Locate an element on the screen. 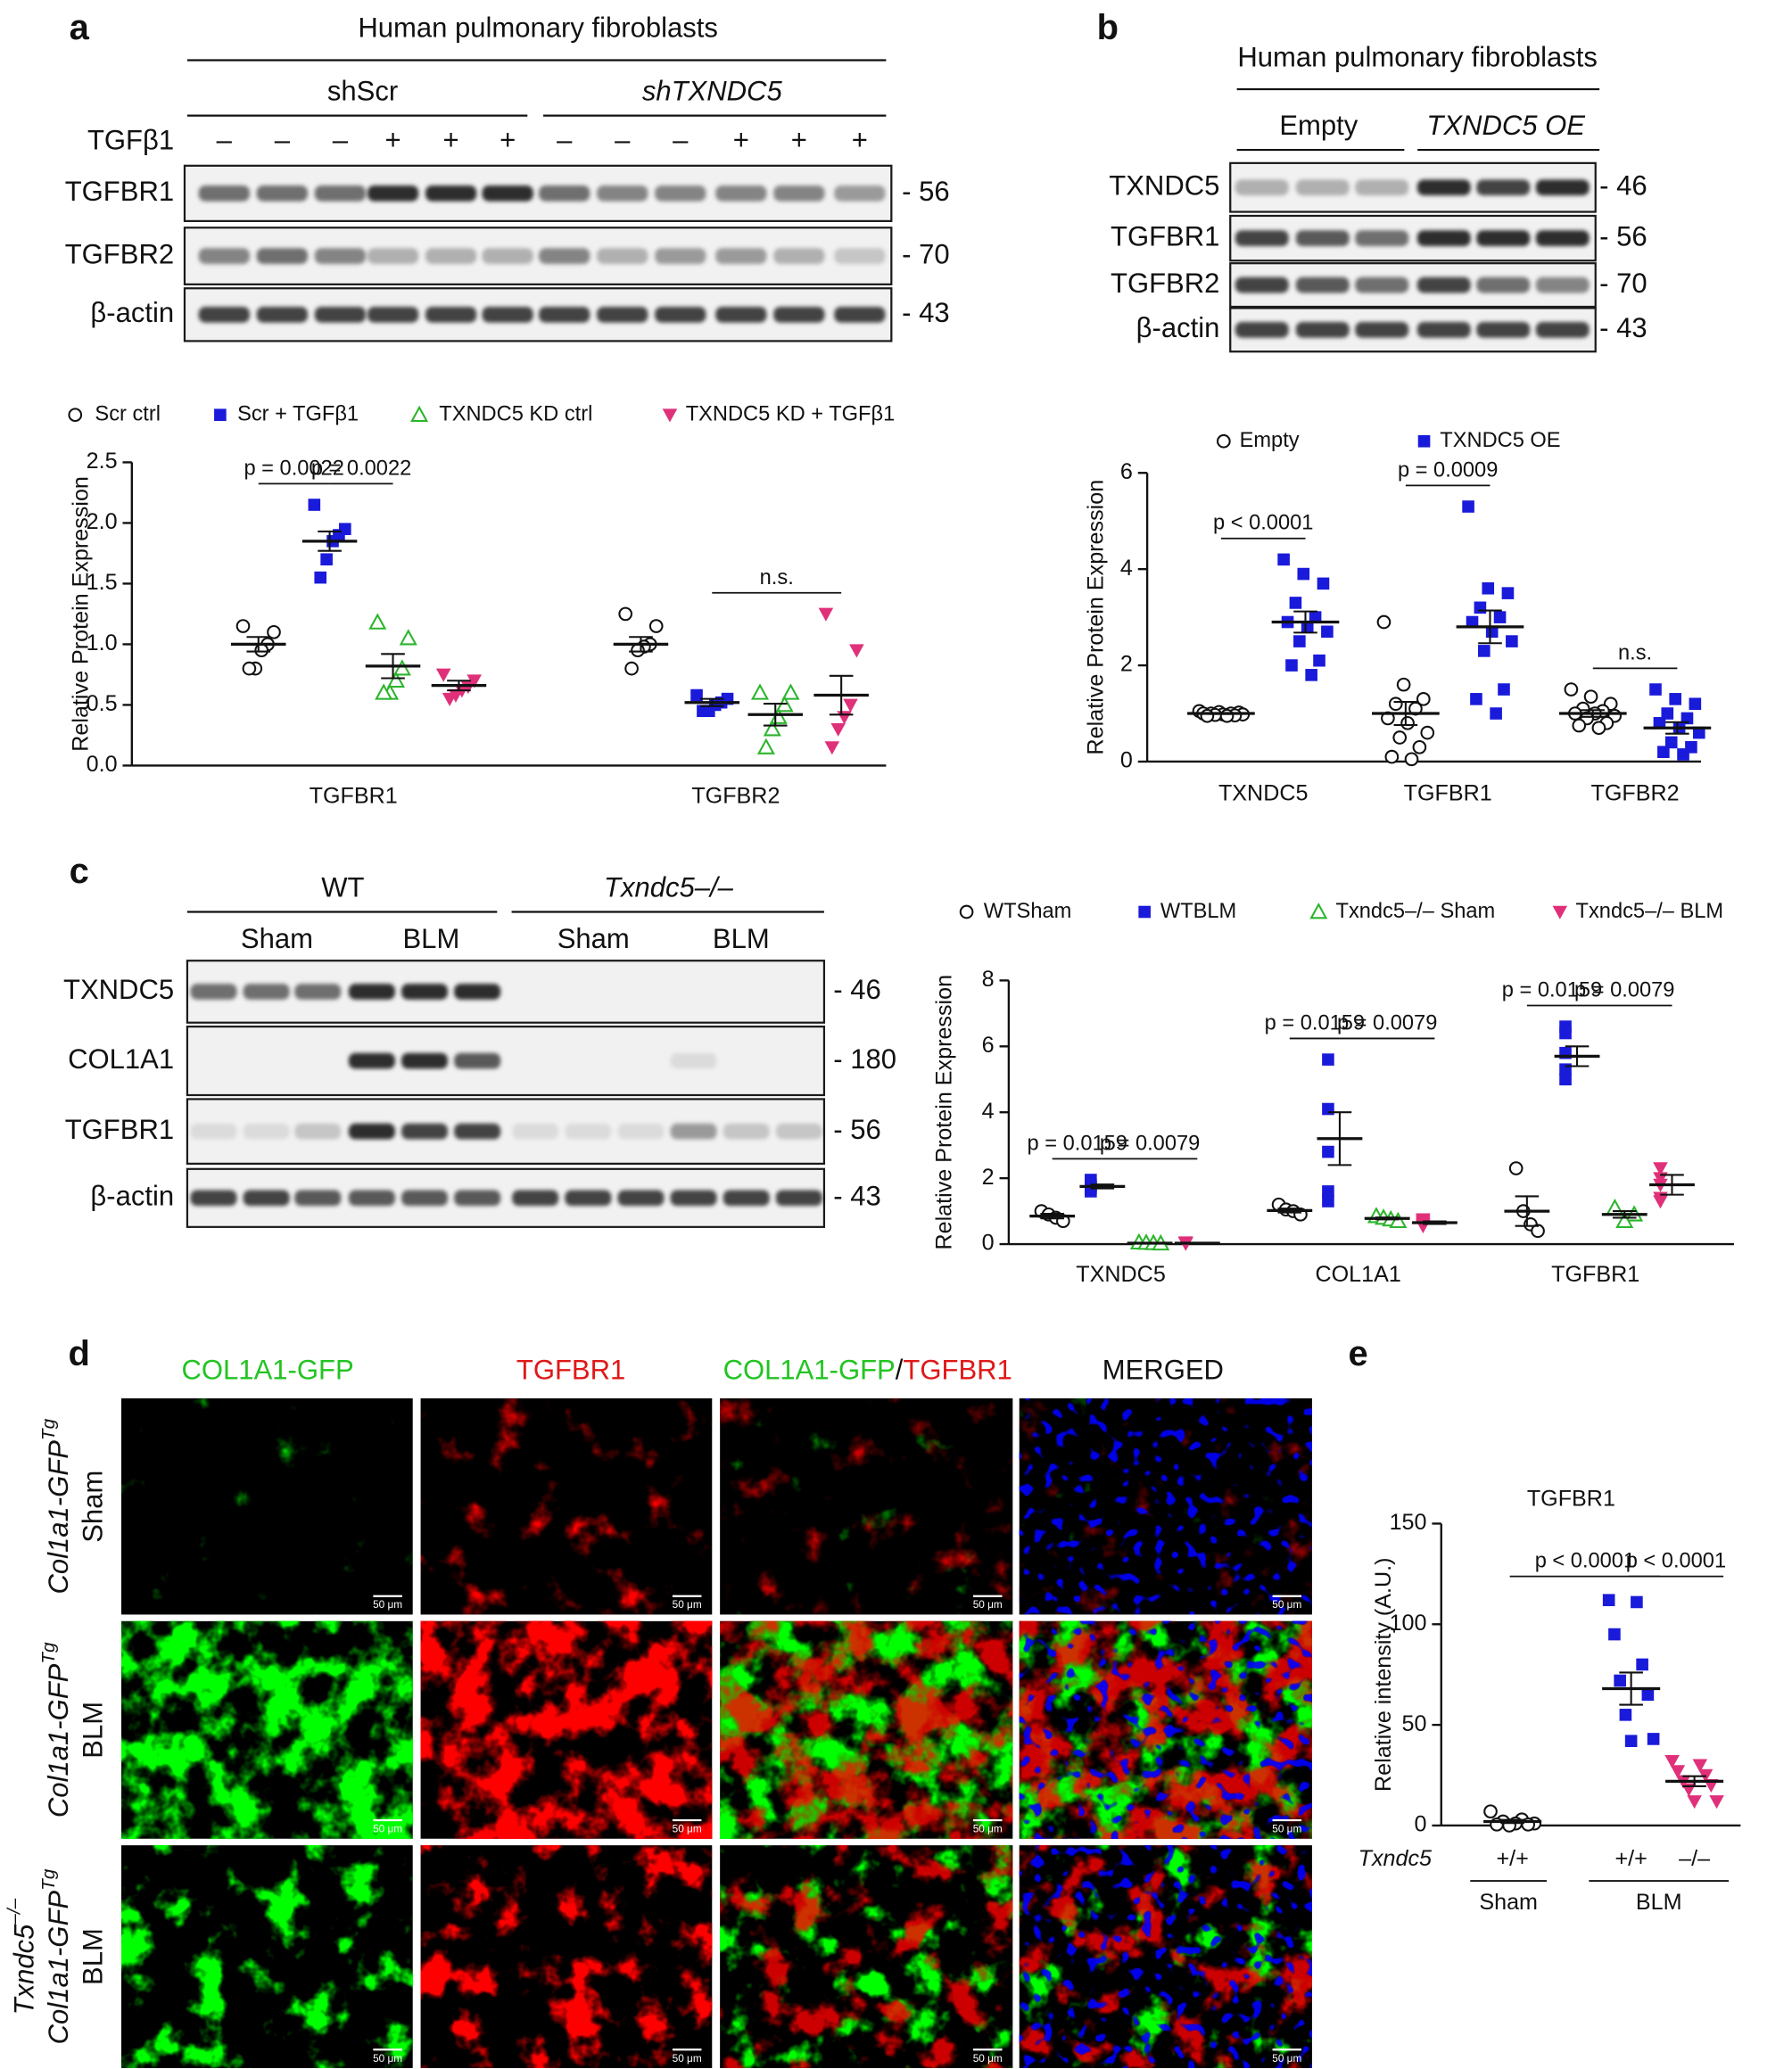  y-tick-label: 150 is located at coordinates (1408, 1522).